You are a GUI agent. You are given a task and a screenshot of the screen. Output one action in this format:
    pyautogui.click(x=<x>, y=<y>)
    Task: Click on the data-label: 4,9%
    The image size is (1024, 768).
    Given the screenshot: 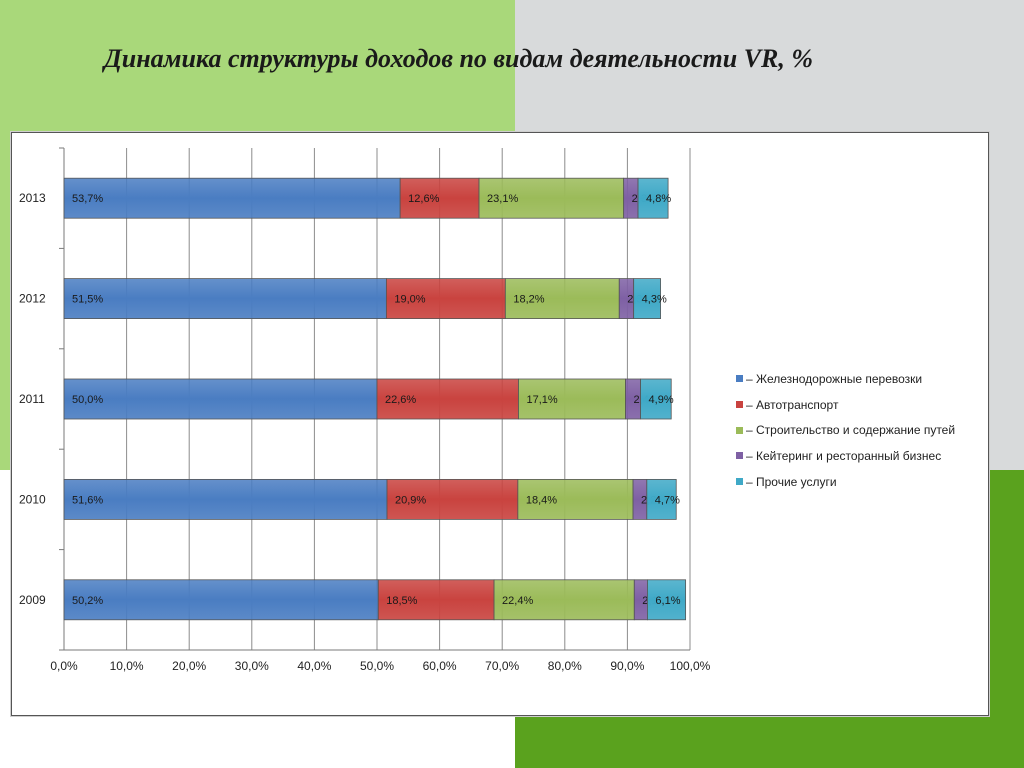 What is the action you would take?
    pyautogui.click(x=661, y=400)
    